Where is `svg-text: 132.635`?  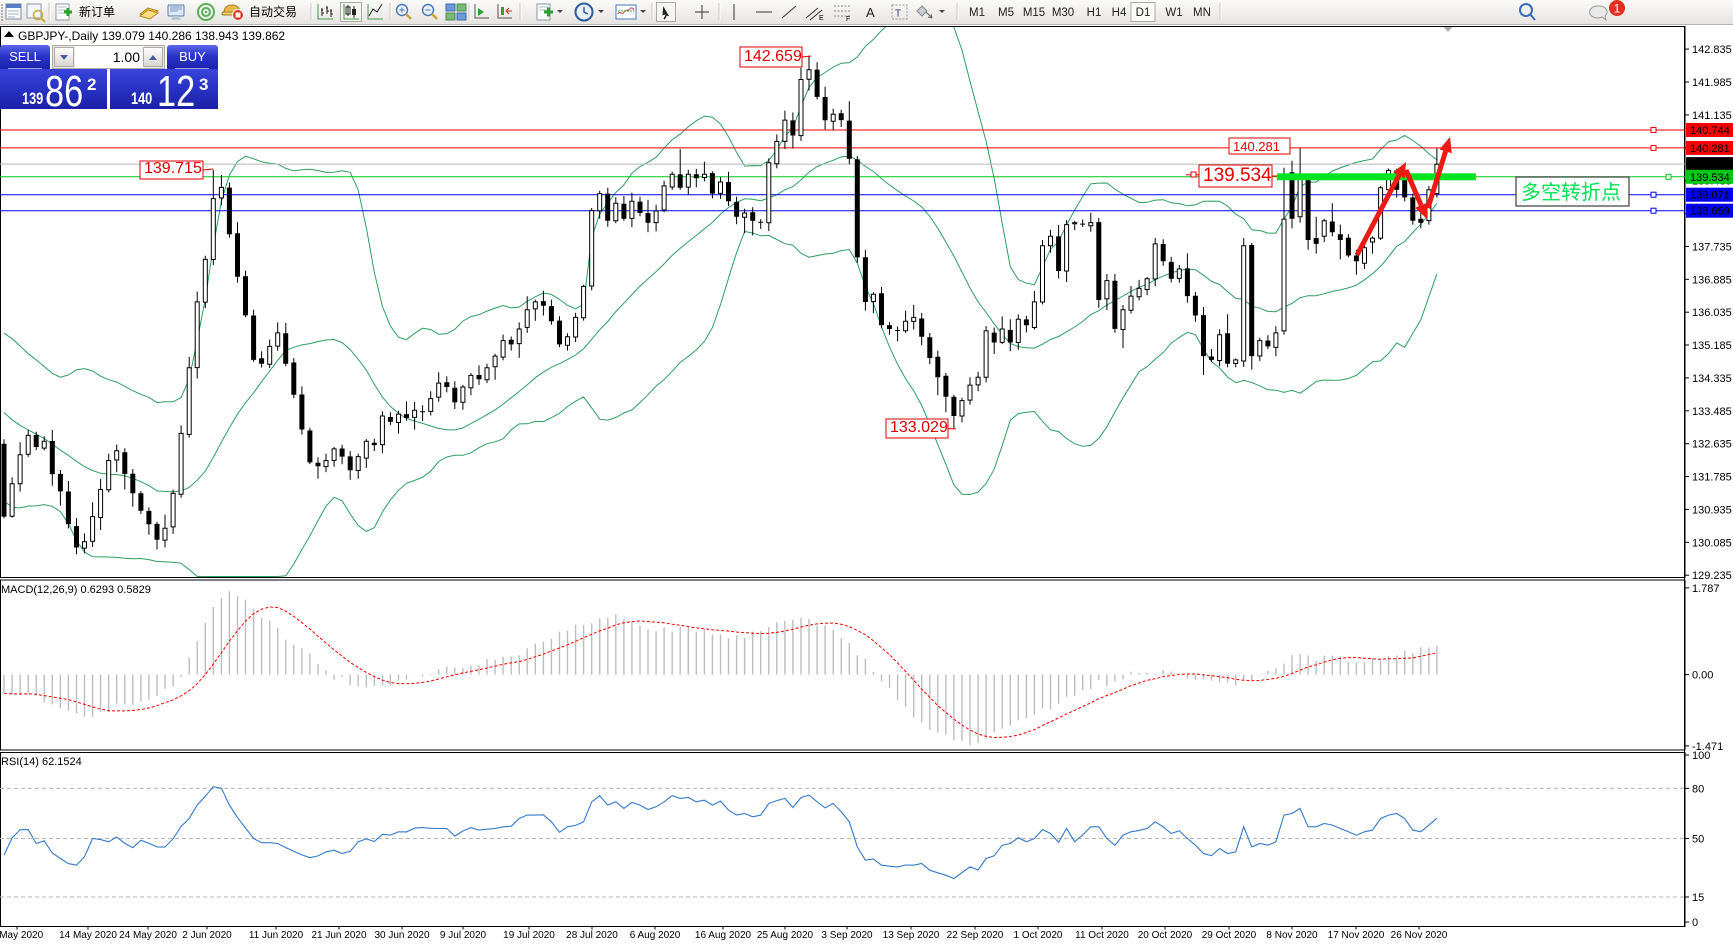 svg-text: 132.635 is located at coordinates (1712, 445).